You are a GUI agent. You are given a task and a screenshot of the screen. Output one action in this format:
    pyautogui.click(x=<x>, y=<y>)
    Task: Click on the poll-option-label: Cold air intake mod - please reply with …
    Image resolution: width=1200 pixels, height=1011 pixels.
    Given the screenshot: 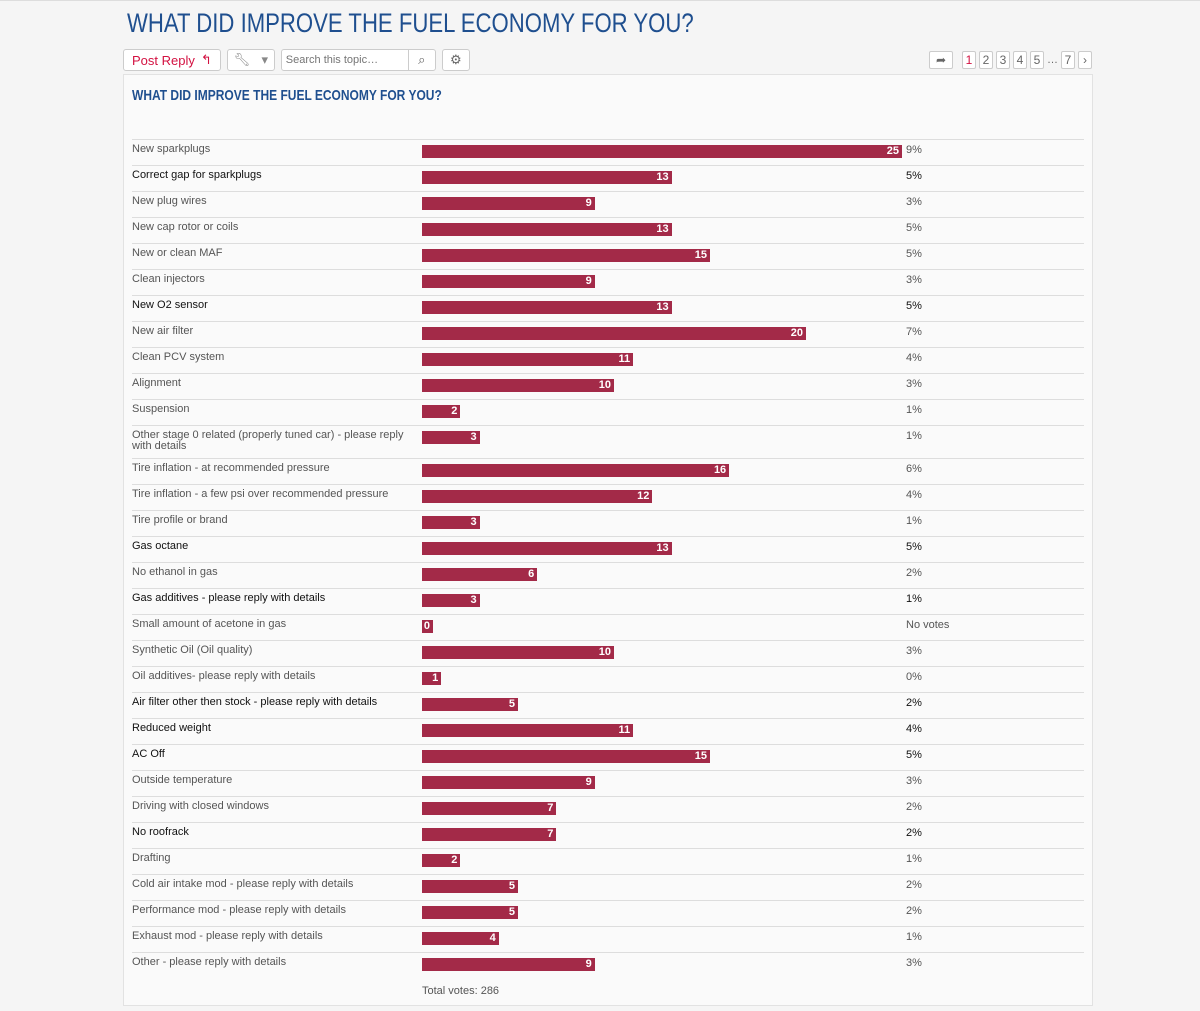 What is the action you would take?
    pyautogui.click(x=243, y=884)
    